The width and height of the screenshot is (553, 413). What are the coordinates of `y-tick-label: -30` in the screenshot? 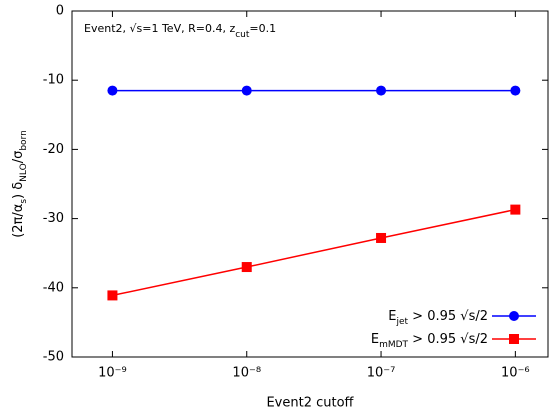 It's located at (53, 218).